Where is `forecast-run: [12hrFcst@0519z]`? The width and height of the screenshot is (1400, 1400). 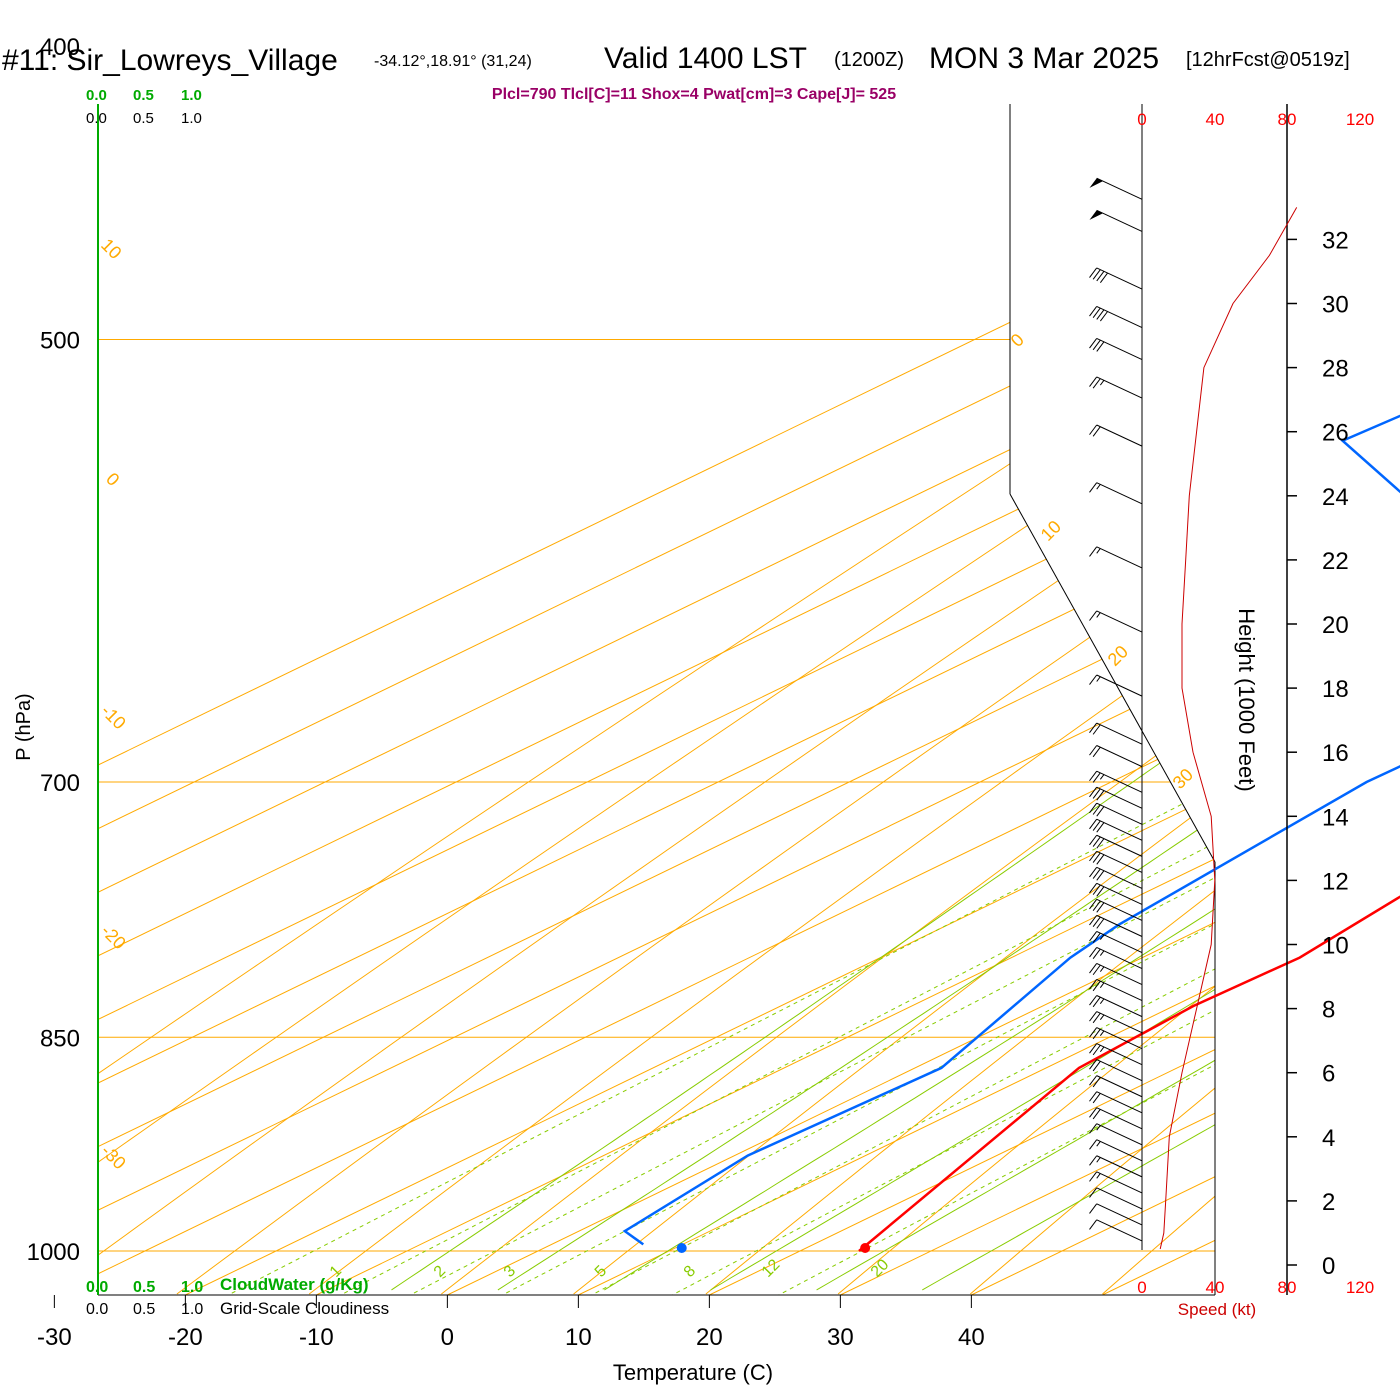
forecast-run: [12hrFcst@0519z] is located at coordinates (1268, 60).